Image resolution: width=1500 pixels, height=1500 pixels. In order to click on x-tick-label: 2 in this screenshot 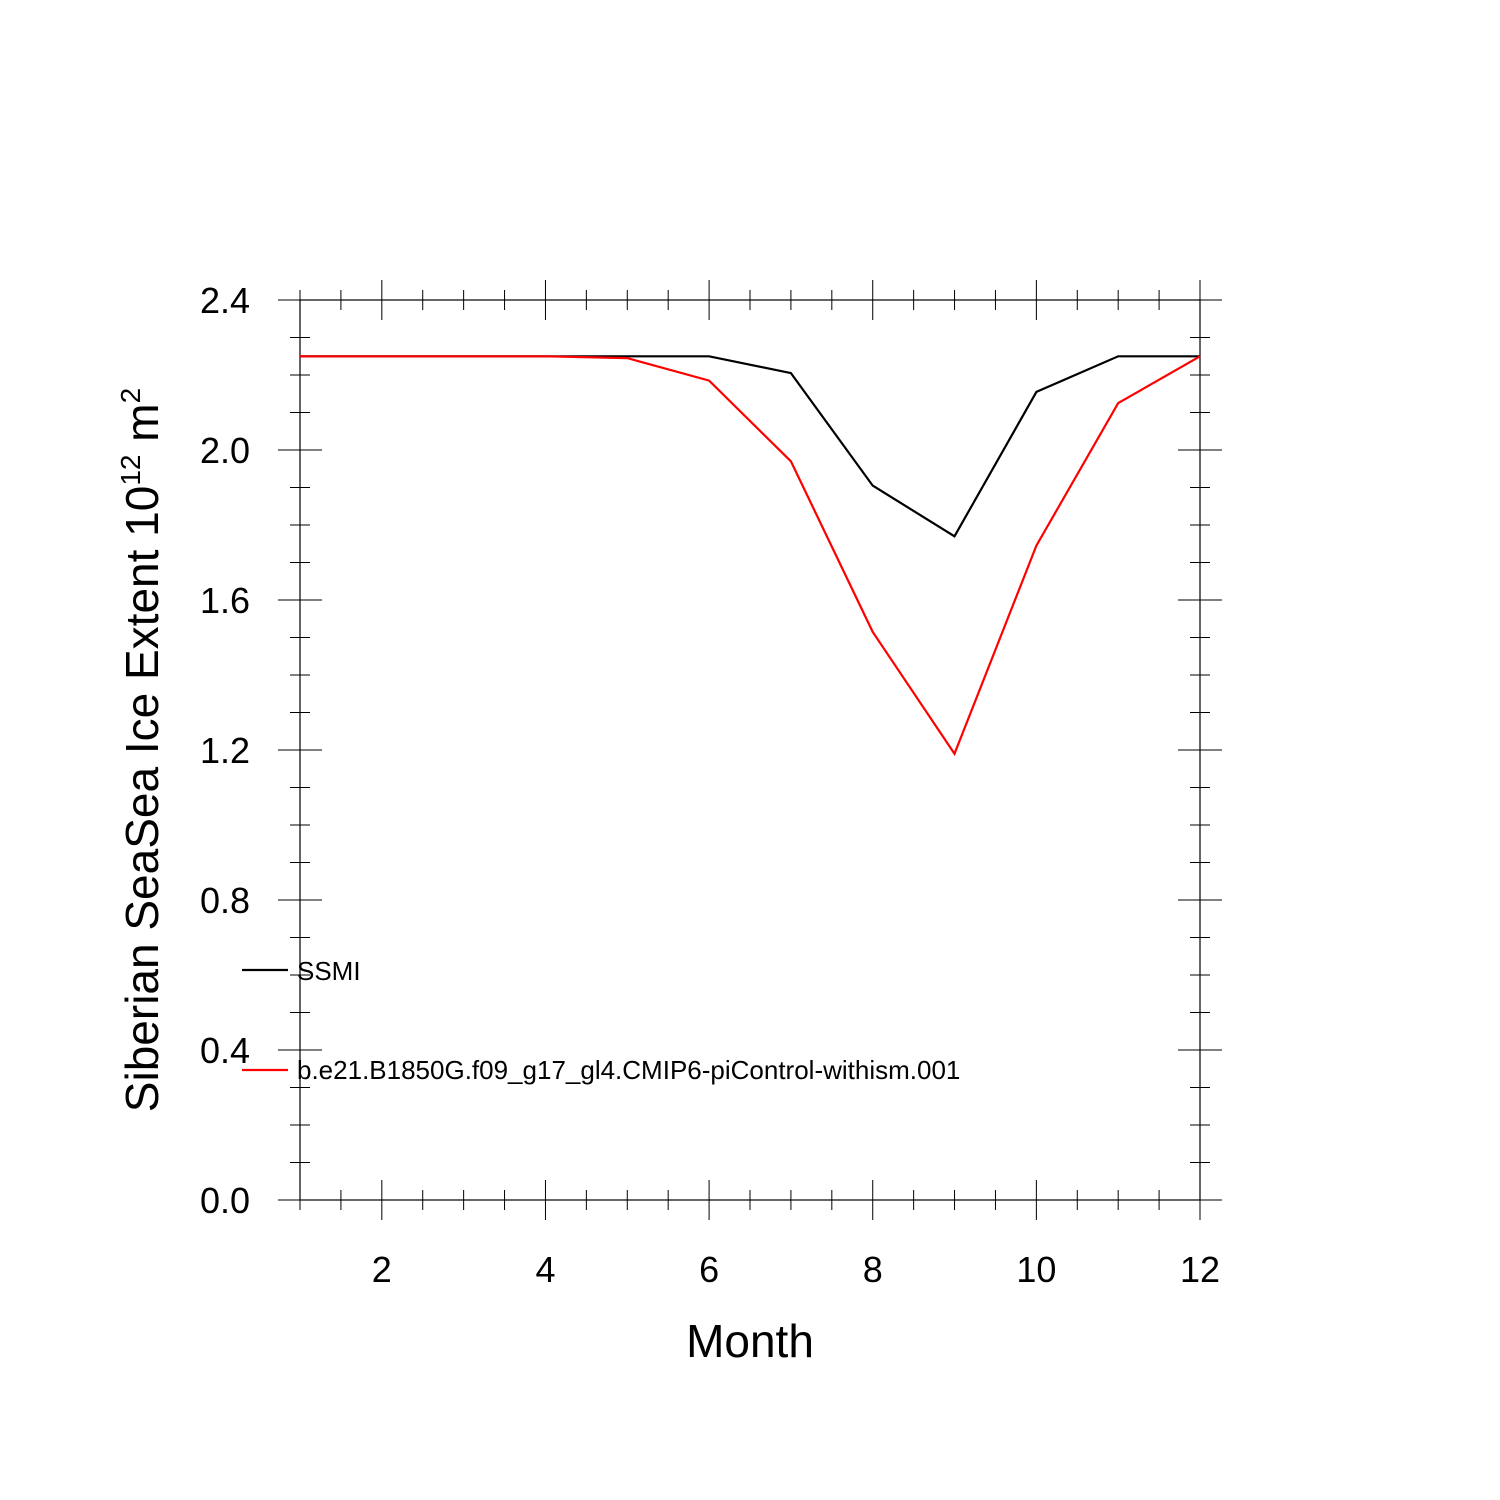, I will do `click(382, 1269)`.